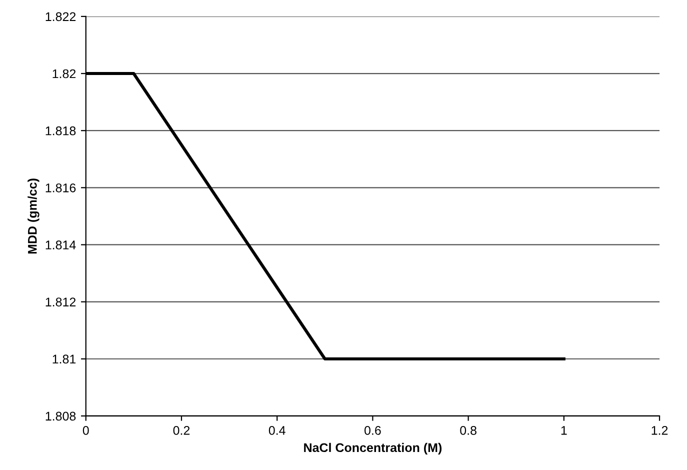 Image resolution: width=687 pixels, height=470 pixels. I want to click on y-tick-label: 1.816, so click(61, 187).